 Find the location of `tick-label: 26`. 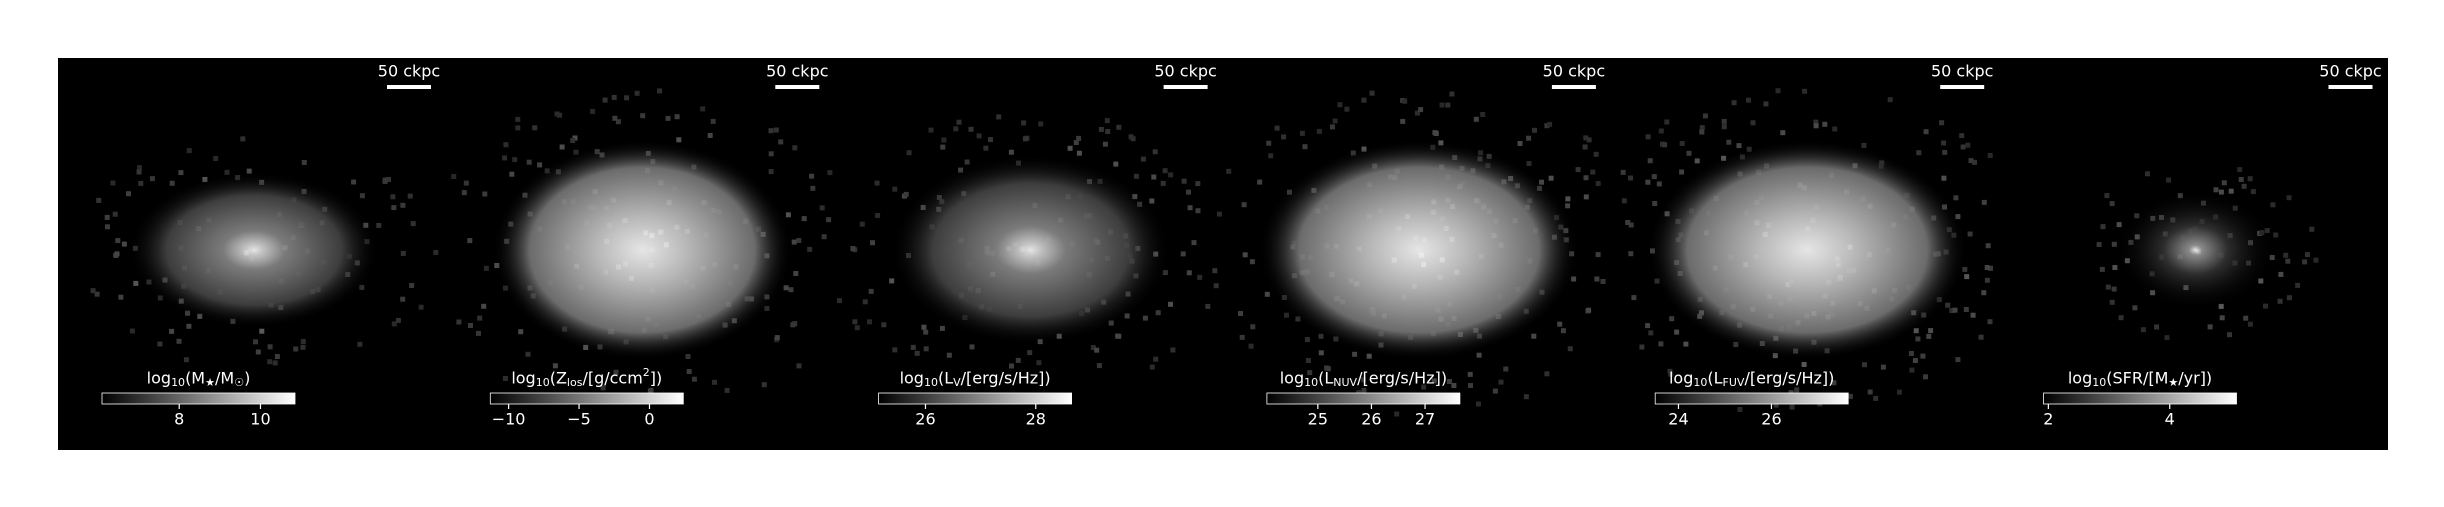

tick-label: 26 is located at coordinates (1371, 419).